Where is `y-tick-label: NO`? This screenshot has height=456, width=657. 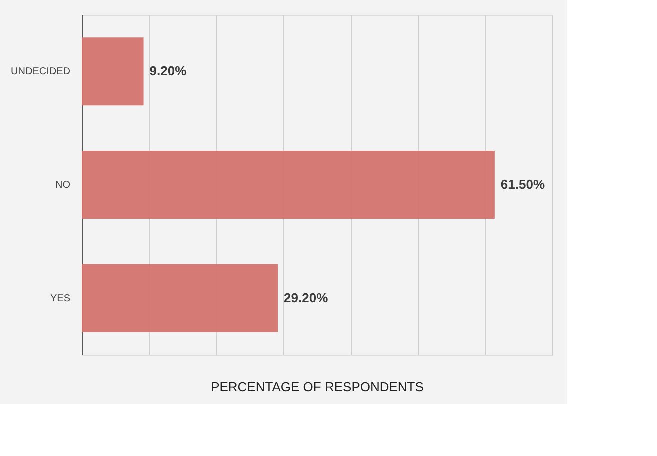 y-tick-label: NO is located at coordinates (63, 185).